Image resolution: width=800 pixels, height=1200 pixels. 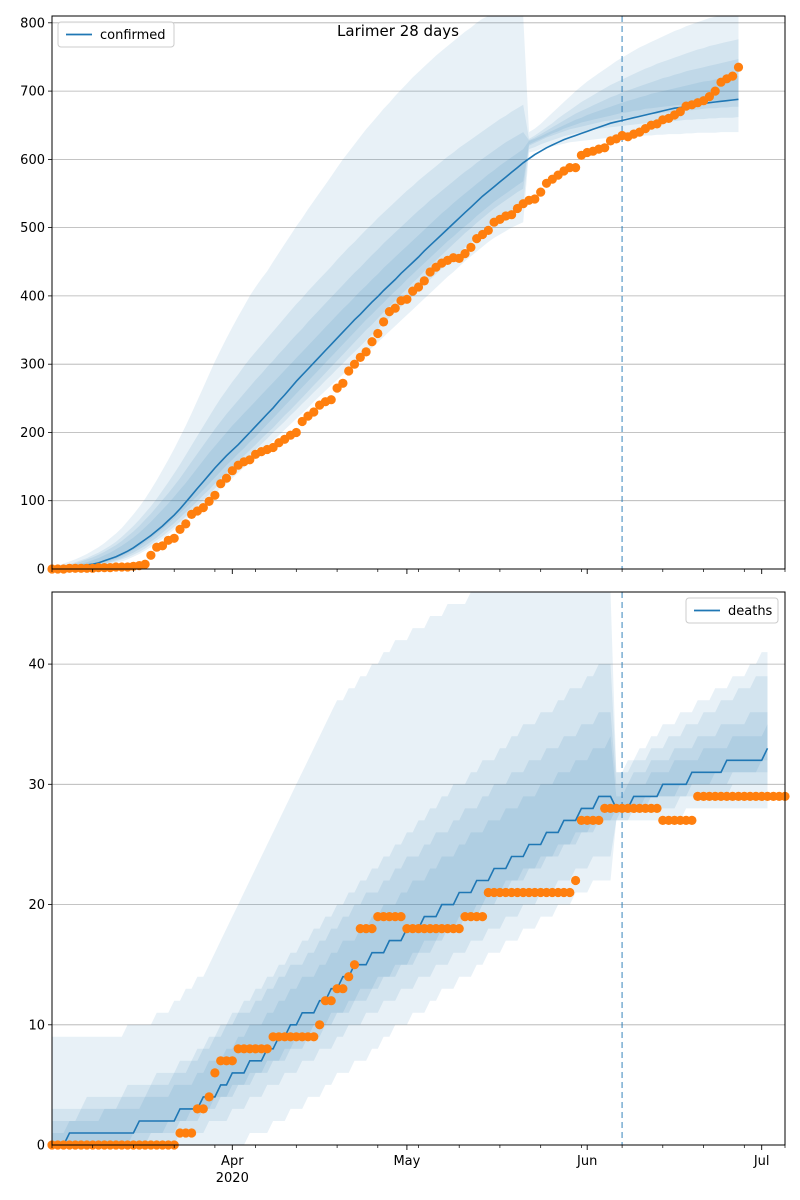 I want to click on deaths-y-tick-label: 10, so click(x=36, y=1025).